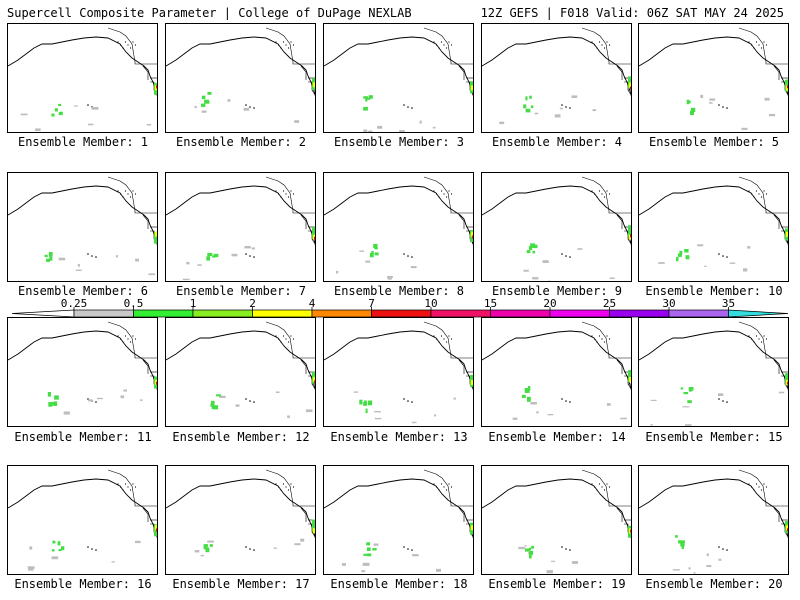 The image size is (800, 600). What do you see at coordinates (313, 232) in the screenshot?
I see `coastal-field` at bounding box center [313, 232].